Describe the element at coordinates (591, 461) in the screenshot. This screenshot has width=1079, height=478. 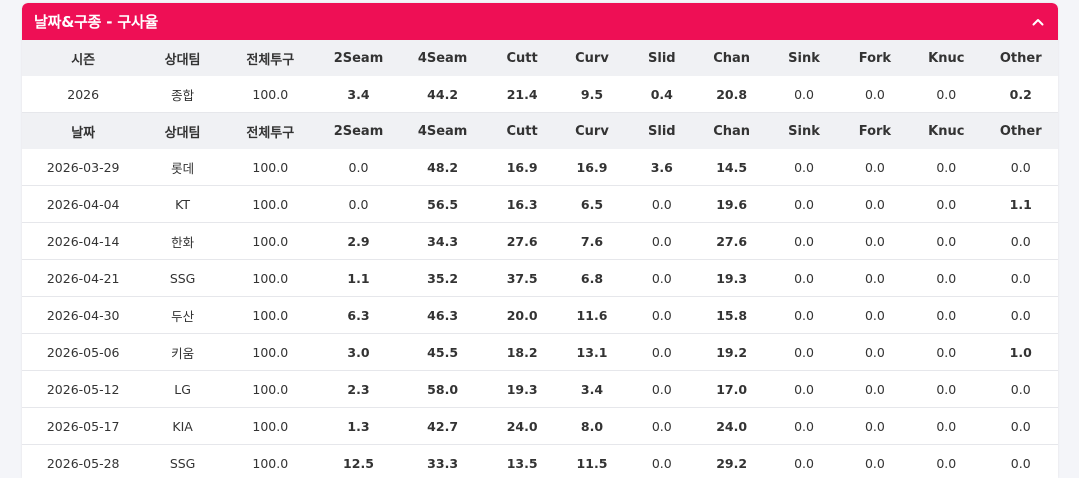
I see `table-cell: 11.5` at that location.